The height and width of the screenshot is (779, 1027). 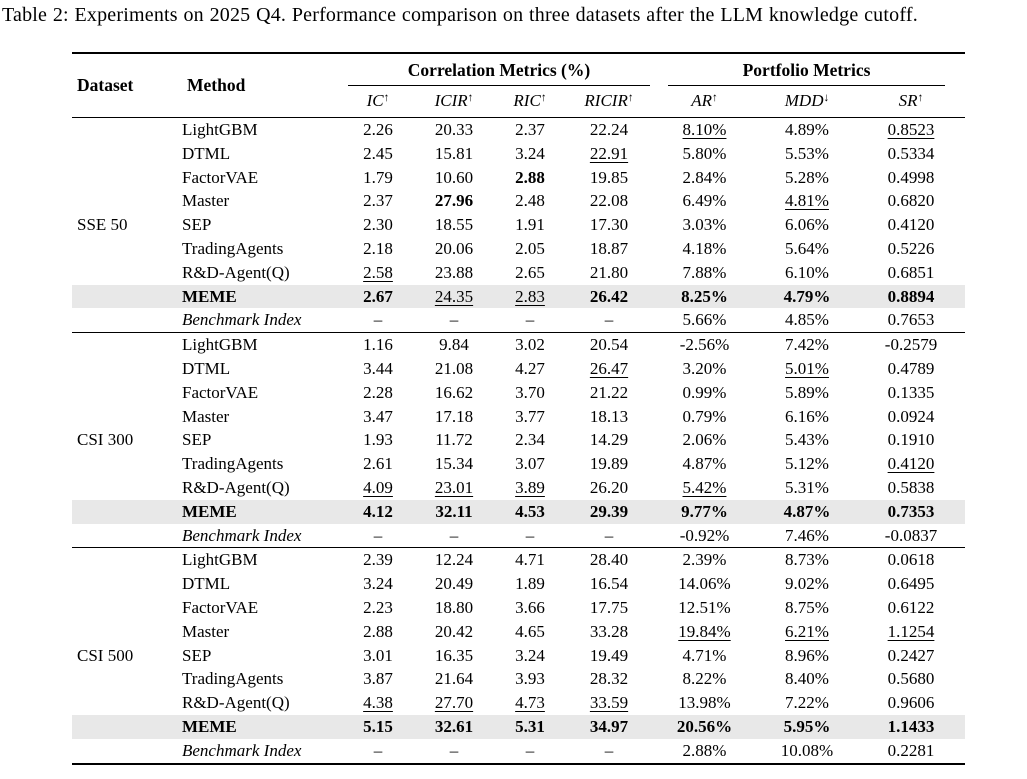 I want to click on metric-cell: 2.39, so click(x=378, y=560).